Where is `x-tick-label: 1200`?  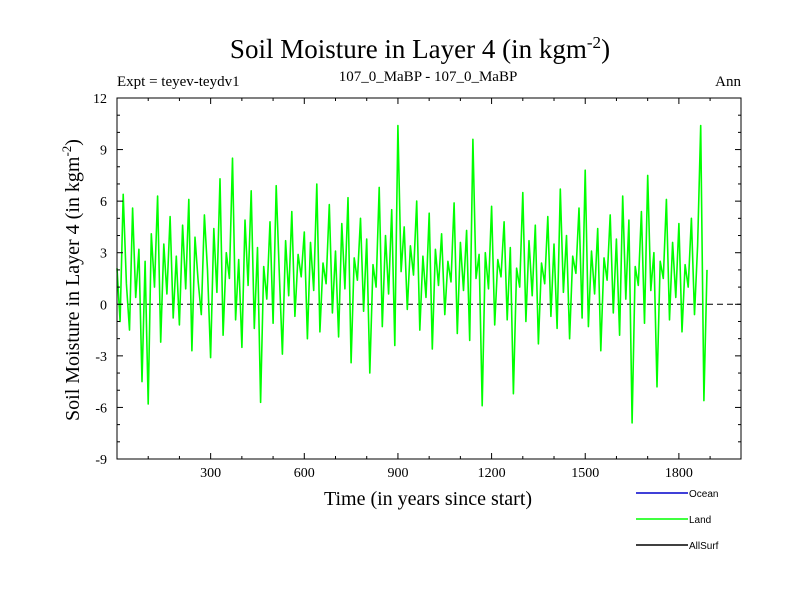
x-tick-label: 1200 is located at coordinates (492, 473).